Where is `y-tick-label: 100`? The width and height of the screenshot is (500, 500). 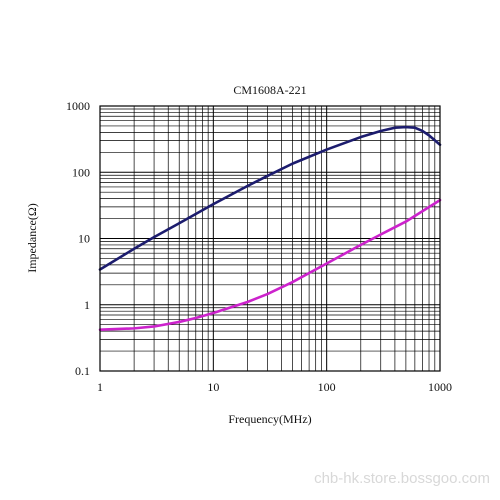
y-tick-label: 100 is located at coordinates (81, 172).